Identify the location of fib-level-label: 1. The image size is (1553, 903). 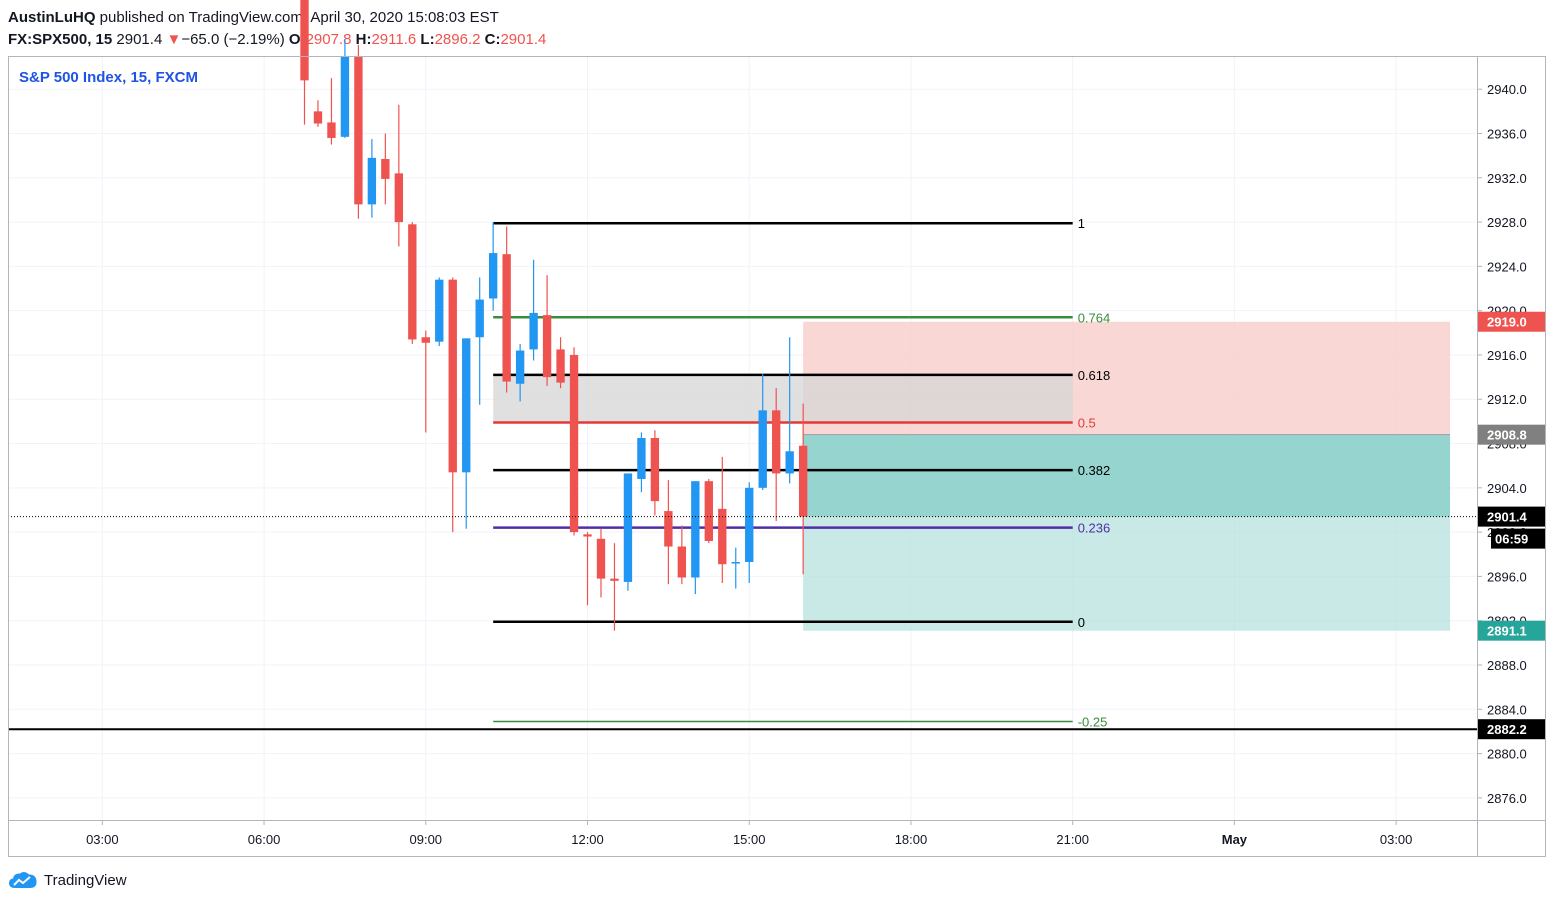
(1081, 223).